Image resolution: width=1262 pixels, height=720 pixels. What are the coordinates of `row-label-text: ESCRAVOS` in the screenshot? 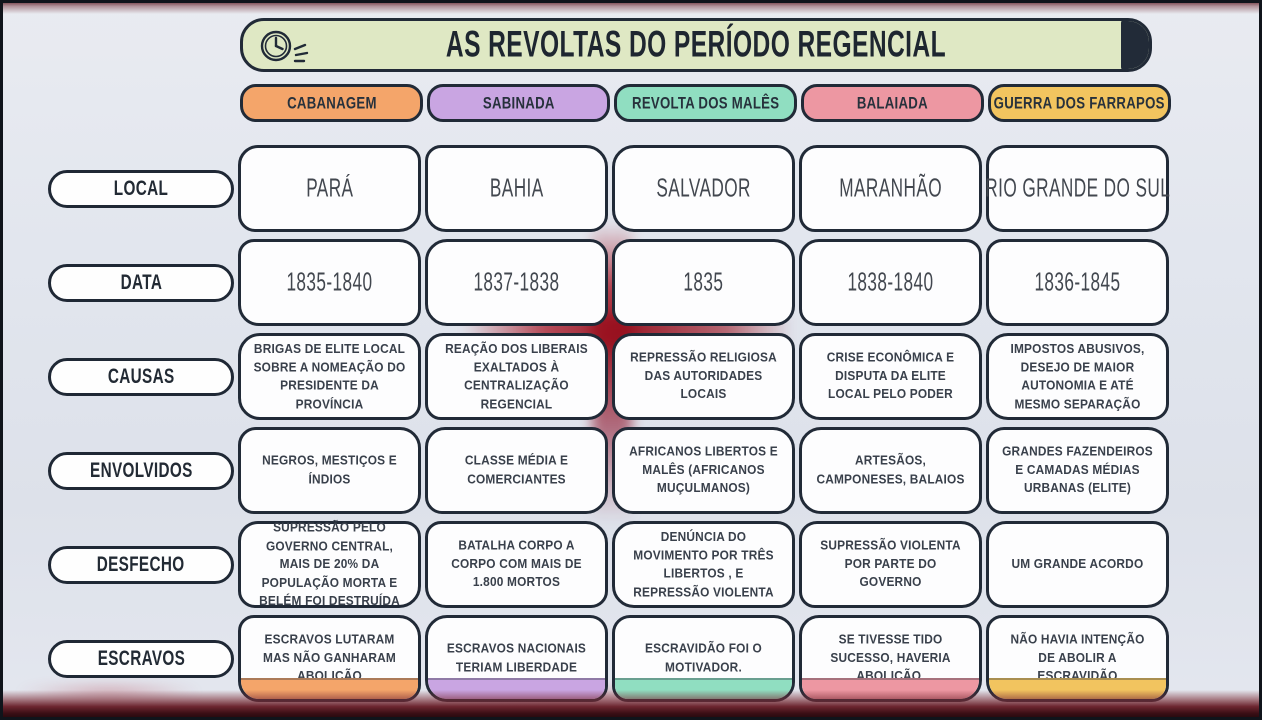 It's located at (141, 658).